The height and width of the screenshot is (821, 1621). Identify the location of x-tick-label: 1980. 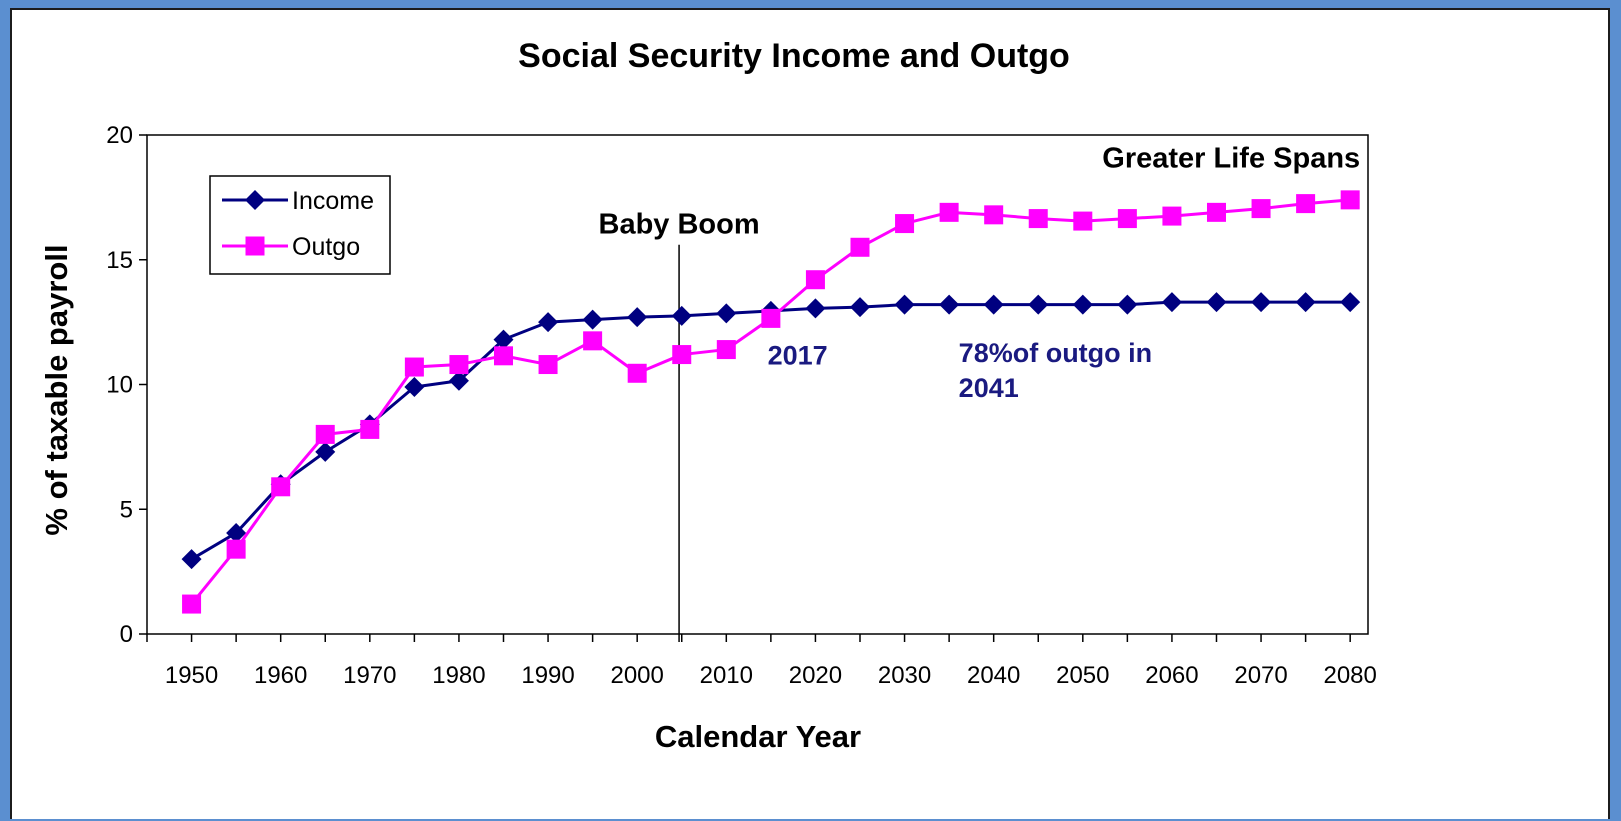
(458, 675).